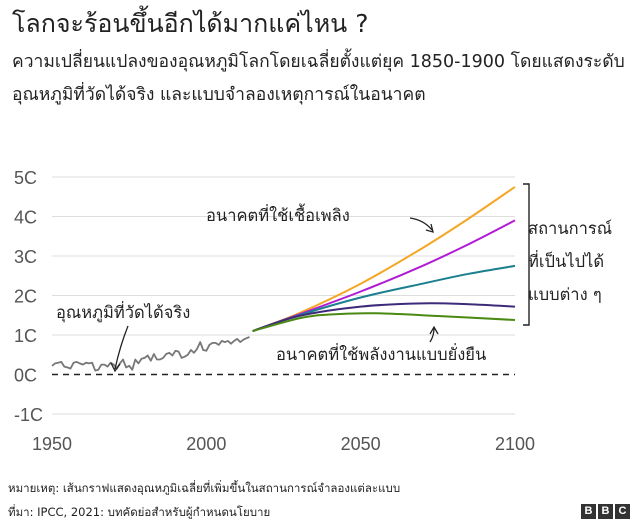 Image resolution: width=640 pixels, height=524 pixels. I want to click on x-tick-label: 2000, so click(206, 444).